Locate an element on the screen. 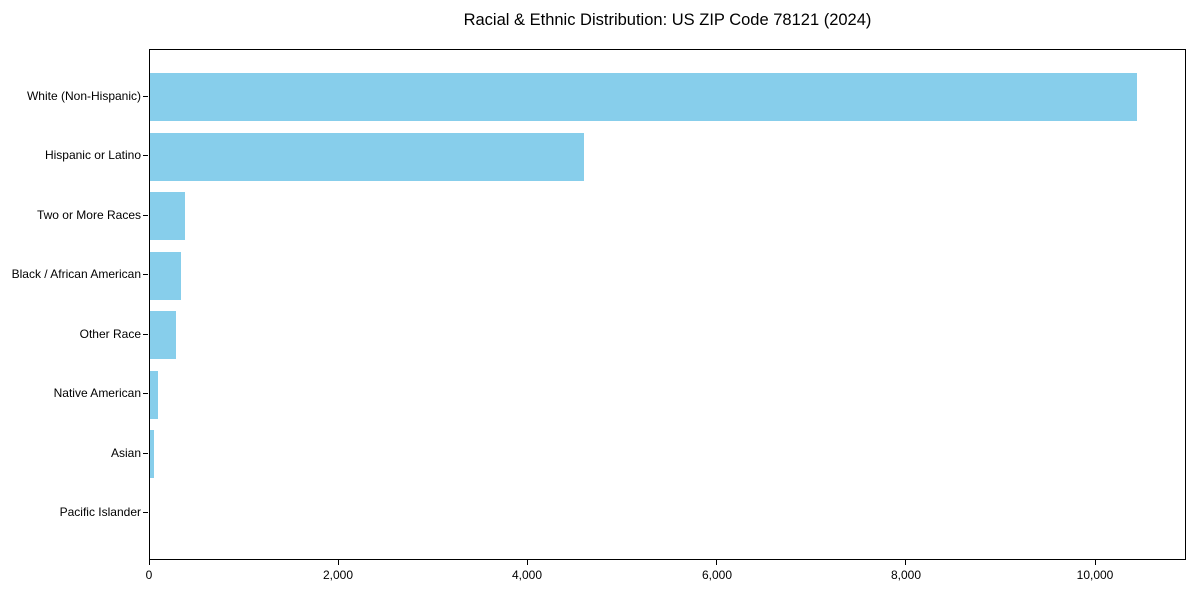 This screenshot has height=600, width=1200. y-tick-label: Hispanic or Latino is located at coordinates (92, 155).